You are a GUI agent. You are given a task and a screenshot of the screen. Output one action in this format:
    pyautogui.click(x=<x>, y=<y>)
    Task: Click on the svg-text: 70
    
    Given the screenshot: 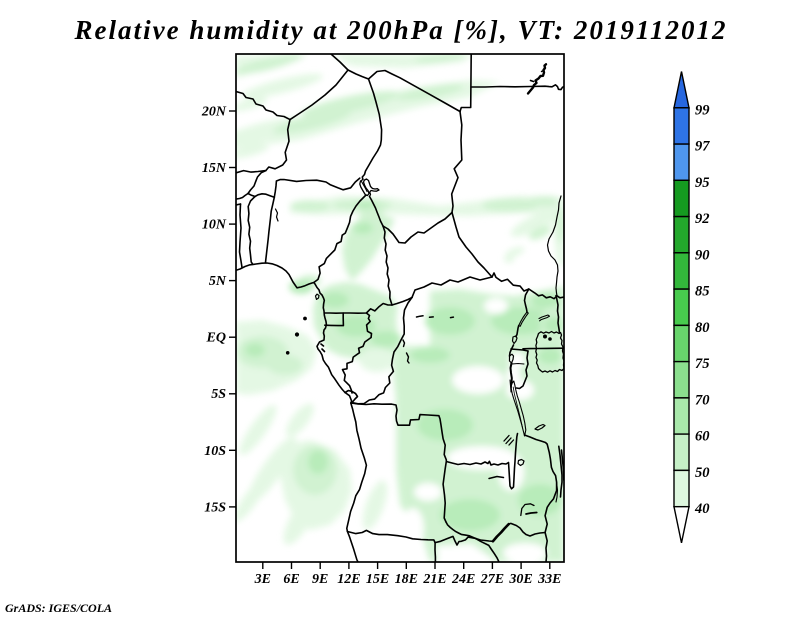 What is the action you would take?
    pyautogui.click(x=702, y=400)
    